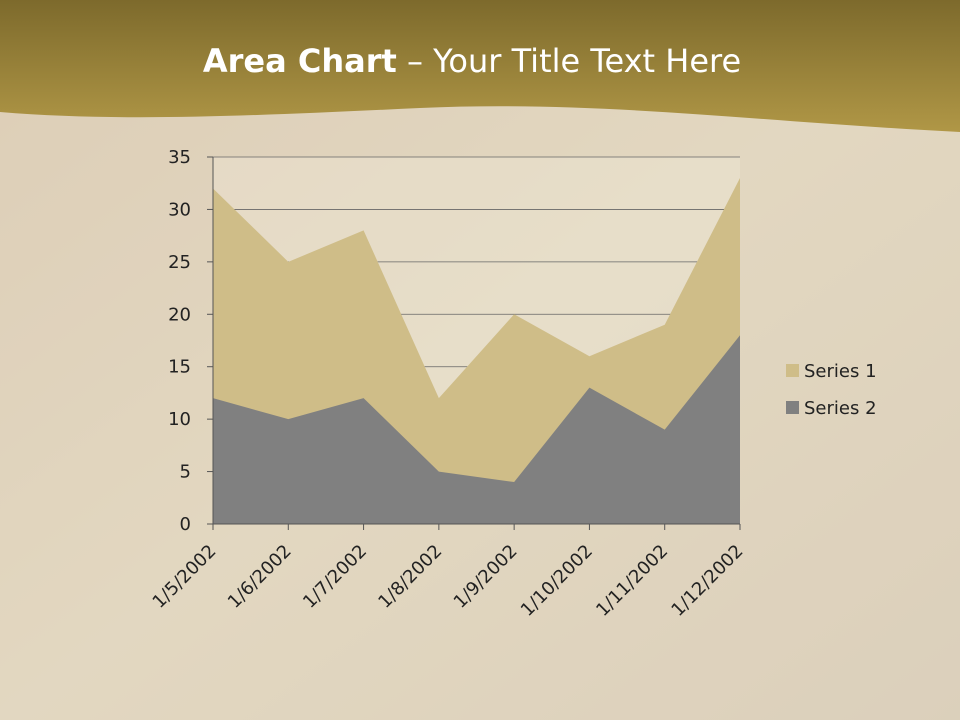  What do you see at coordinates (574, 61) in the screenshot?
I see `title-rest: – Your Title Text Here` at bounding box center [574, 61].